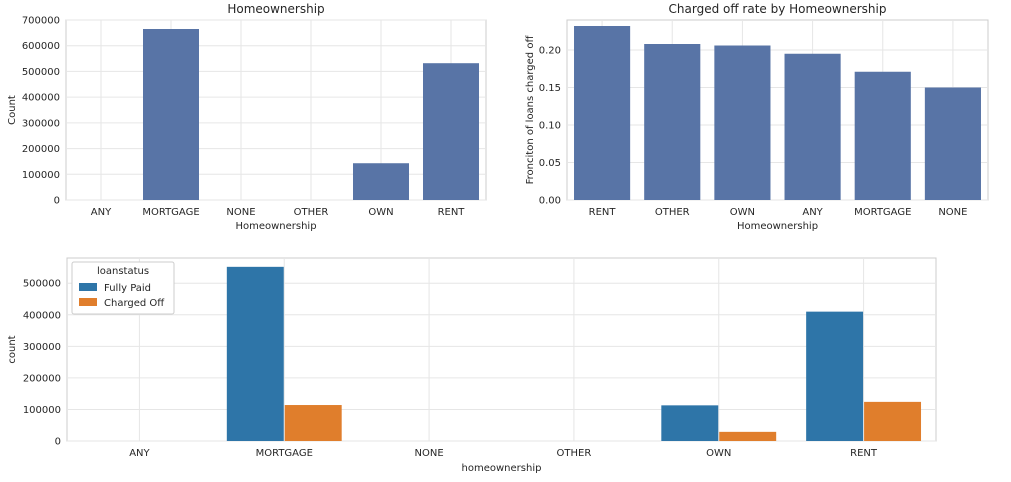 The width and height of the screenshot is (1011, 482). I want to click on chart-title: Homeownership, so click(275, 9).